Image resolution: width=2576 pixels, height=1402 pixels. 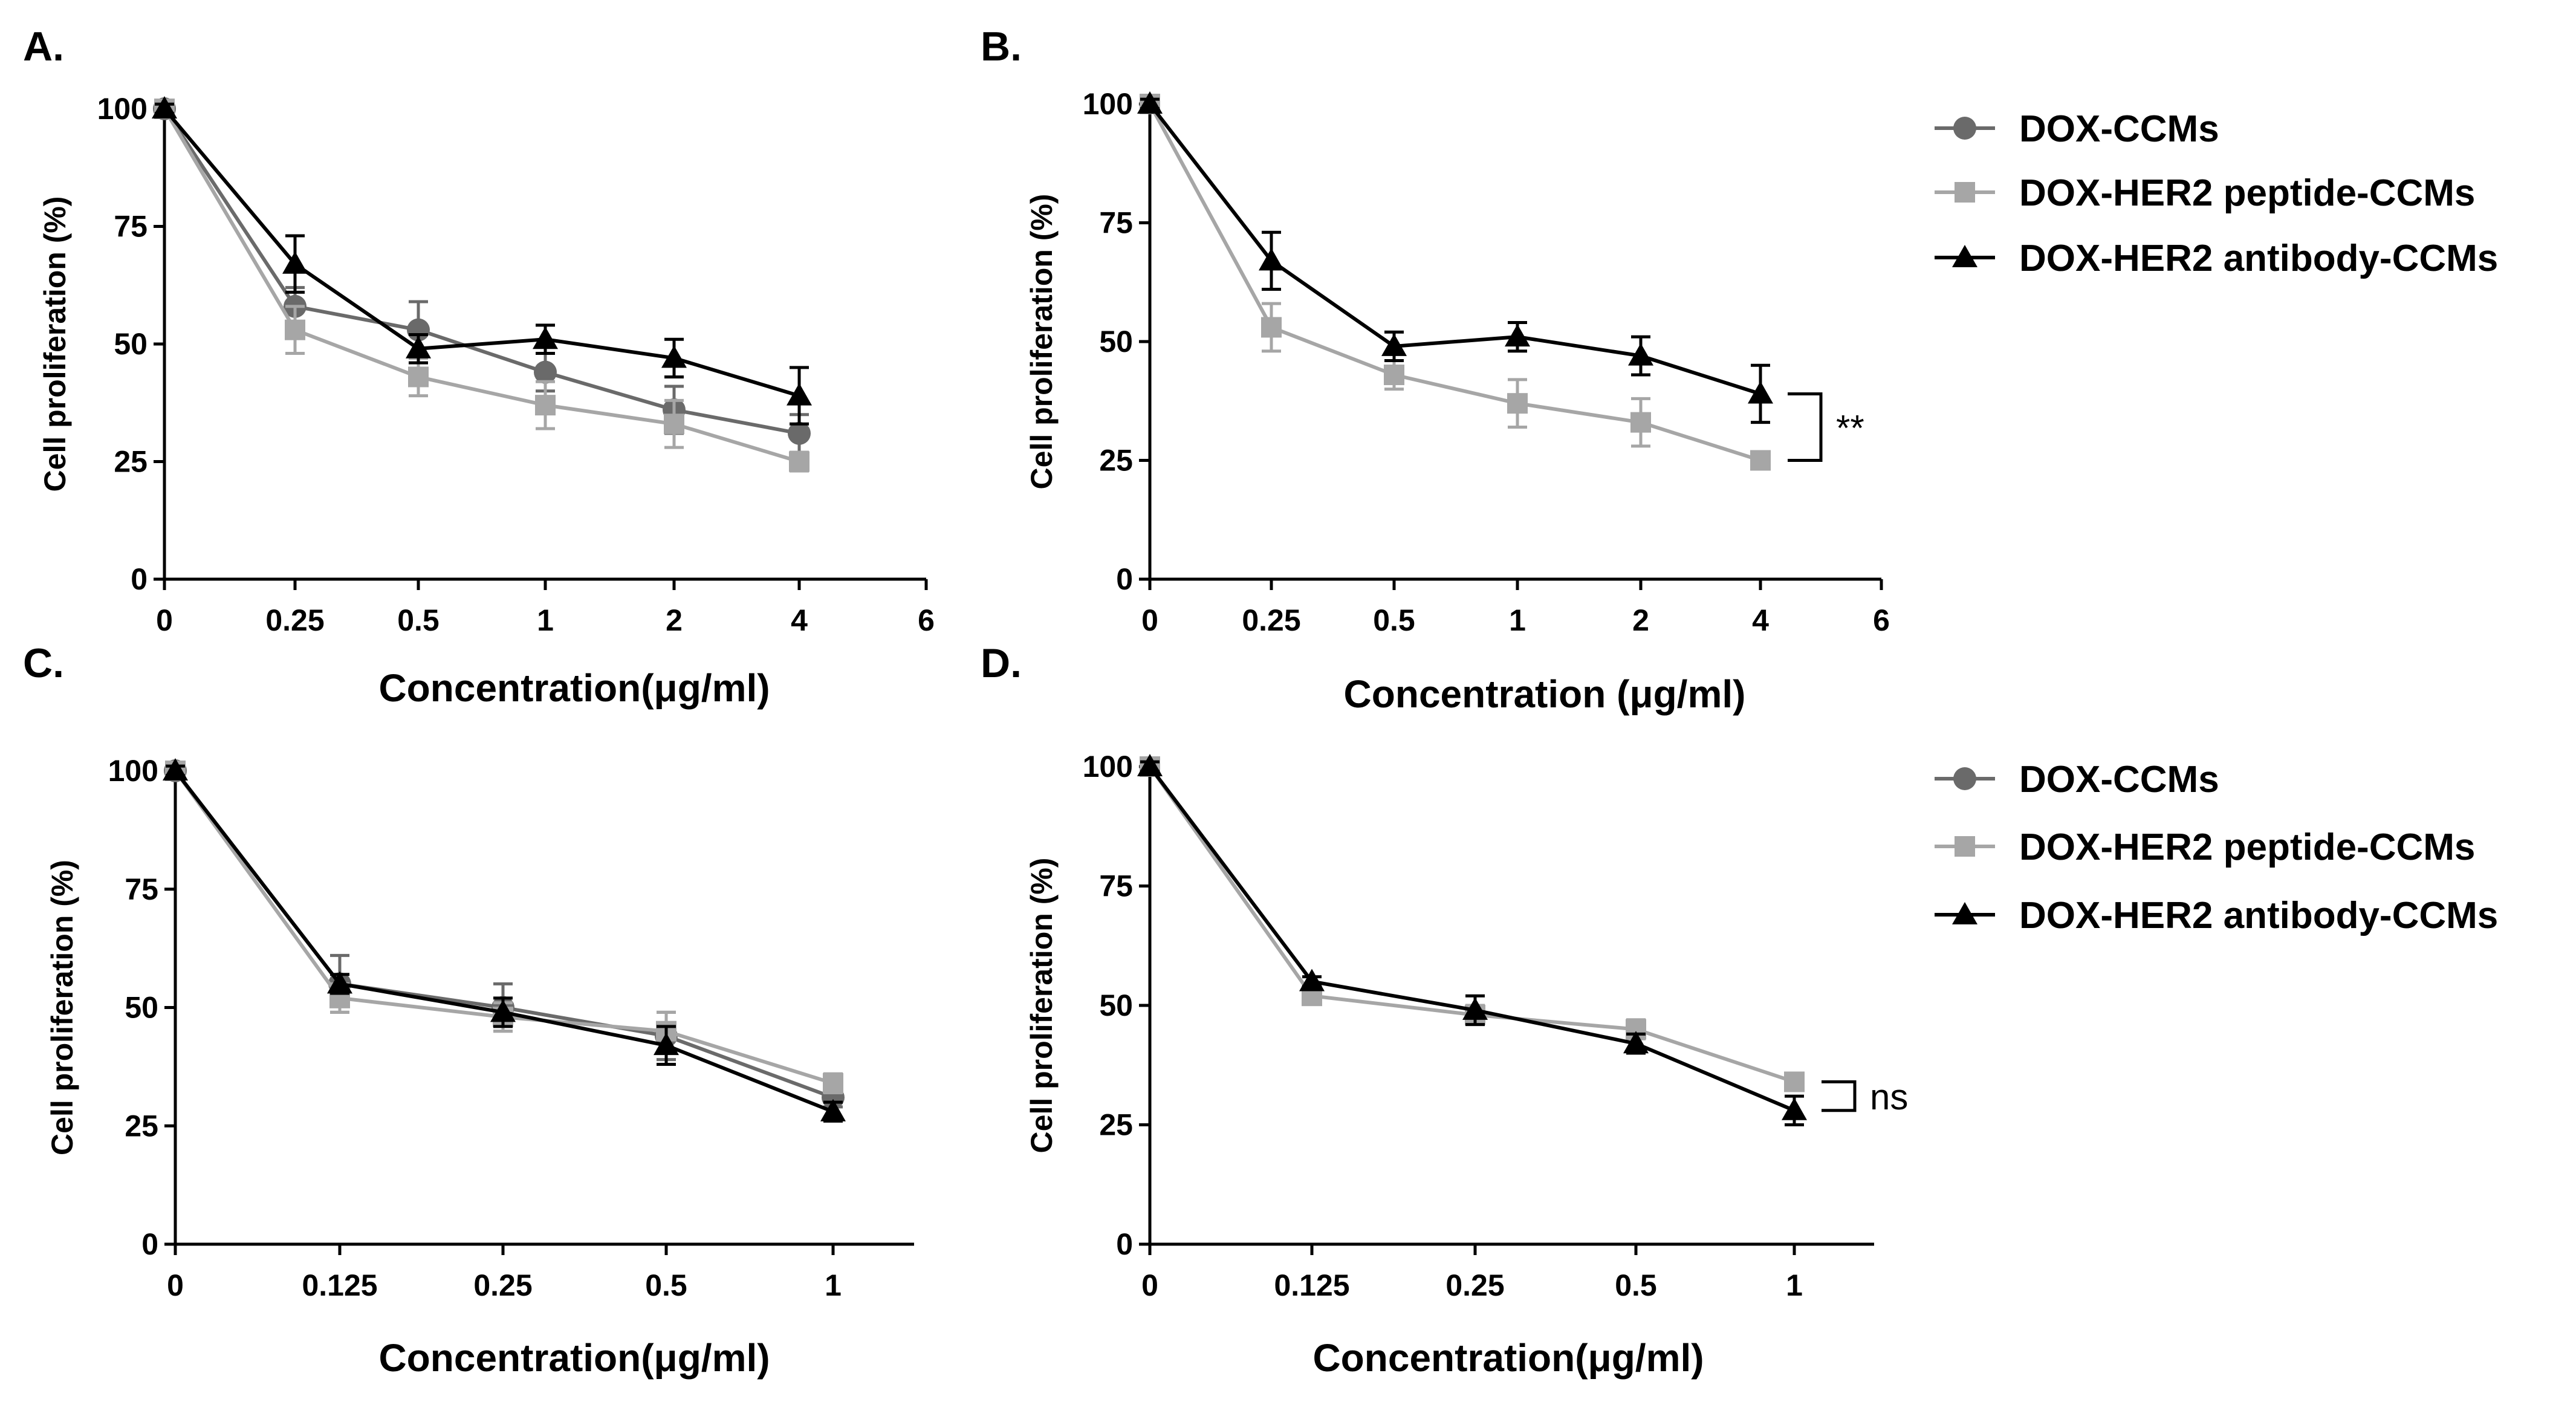 What do you see at coordinates (1889, 1097) in the screenshot?
I see `significance-label: ns` at bounding box center [1889, 1097].